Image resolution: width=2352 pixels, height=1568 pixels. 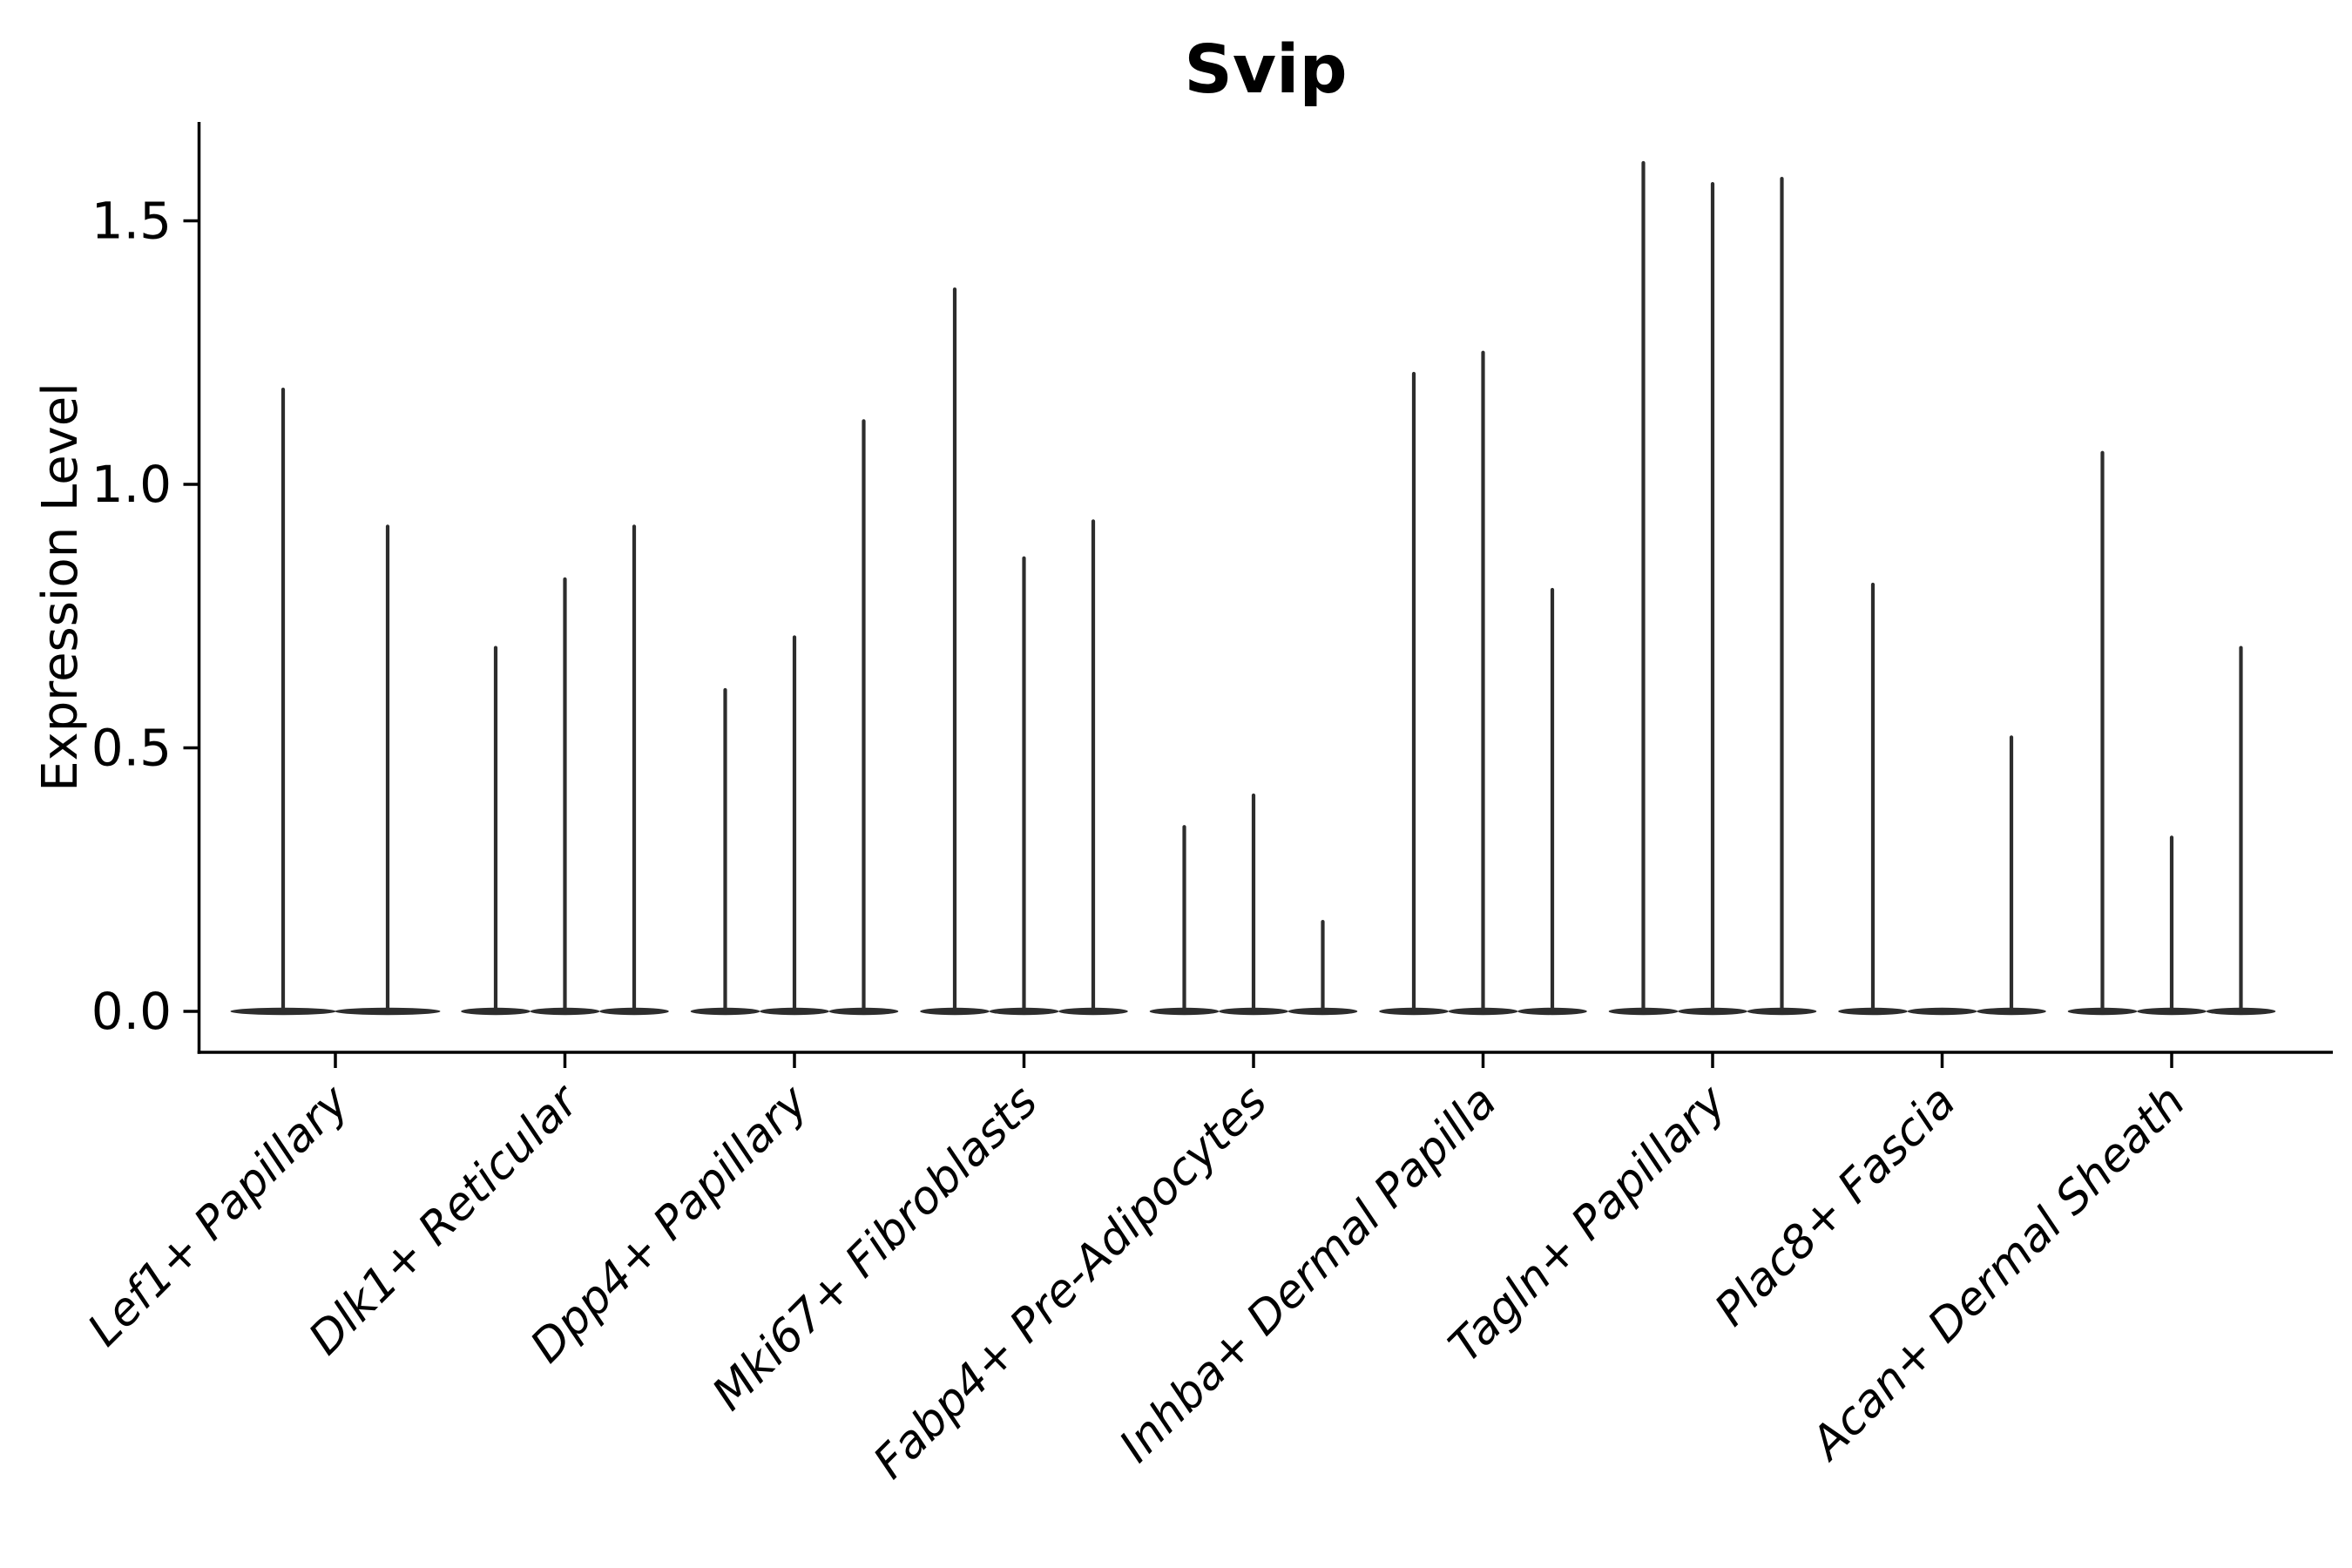 What do you see at coordinates (1835, 1206) in the screenshot?
I see `x-tick-label: Plac8+ Fascia` at bounding box center [1835, 1206].